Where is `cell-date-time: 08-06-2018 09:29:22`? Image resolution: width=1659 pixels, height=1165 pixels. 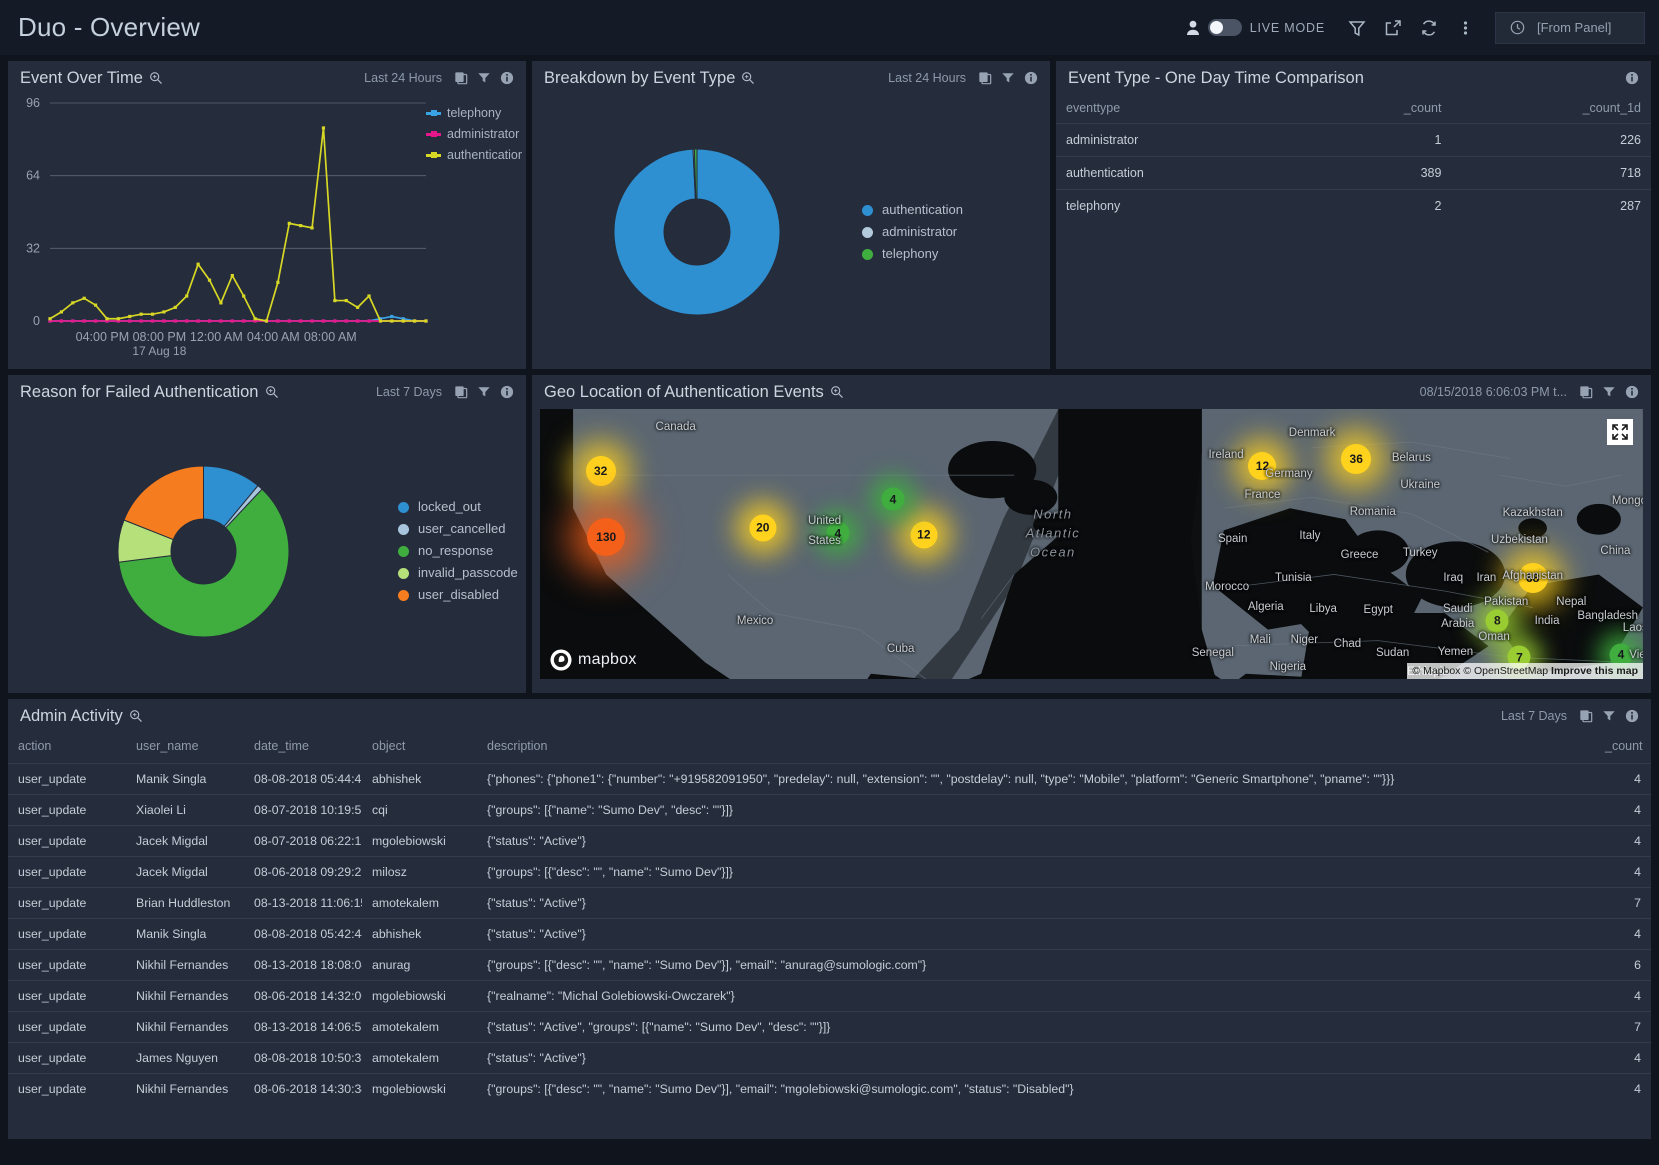
cell-date-time: 08-06-2018 09:29:22 is located at coordinates (303, 872).